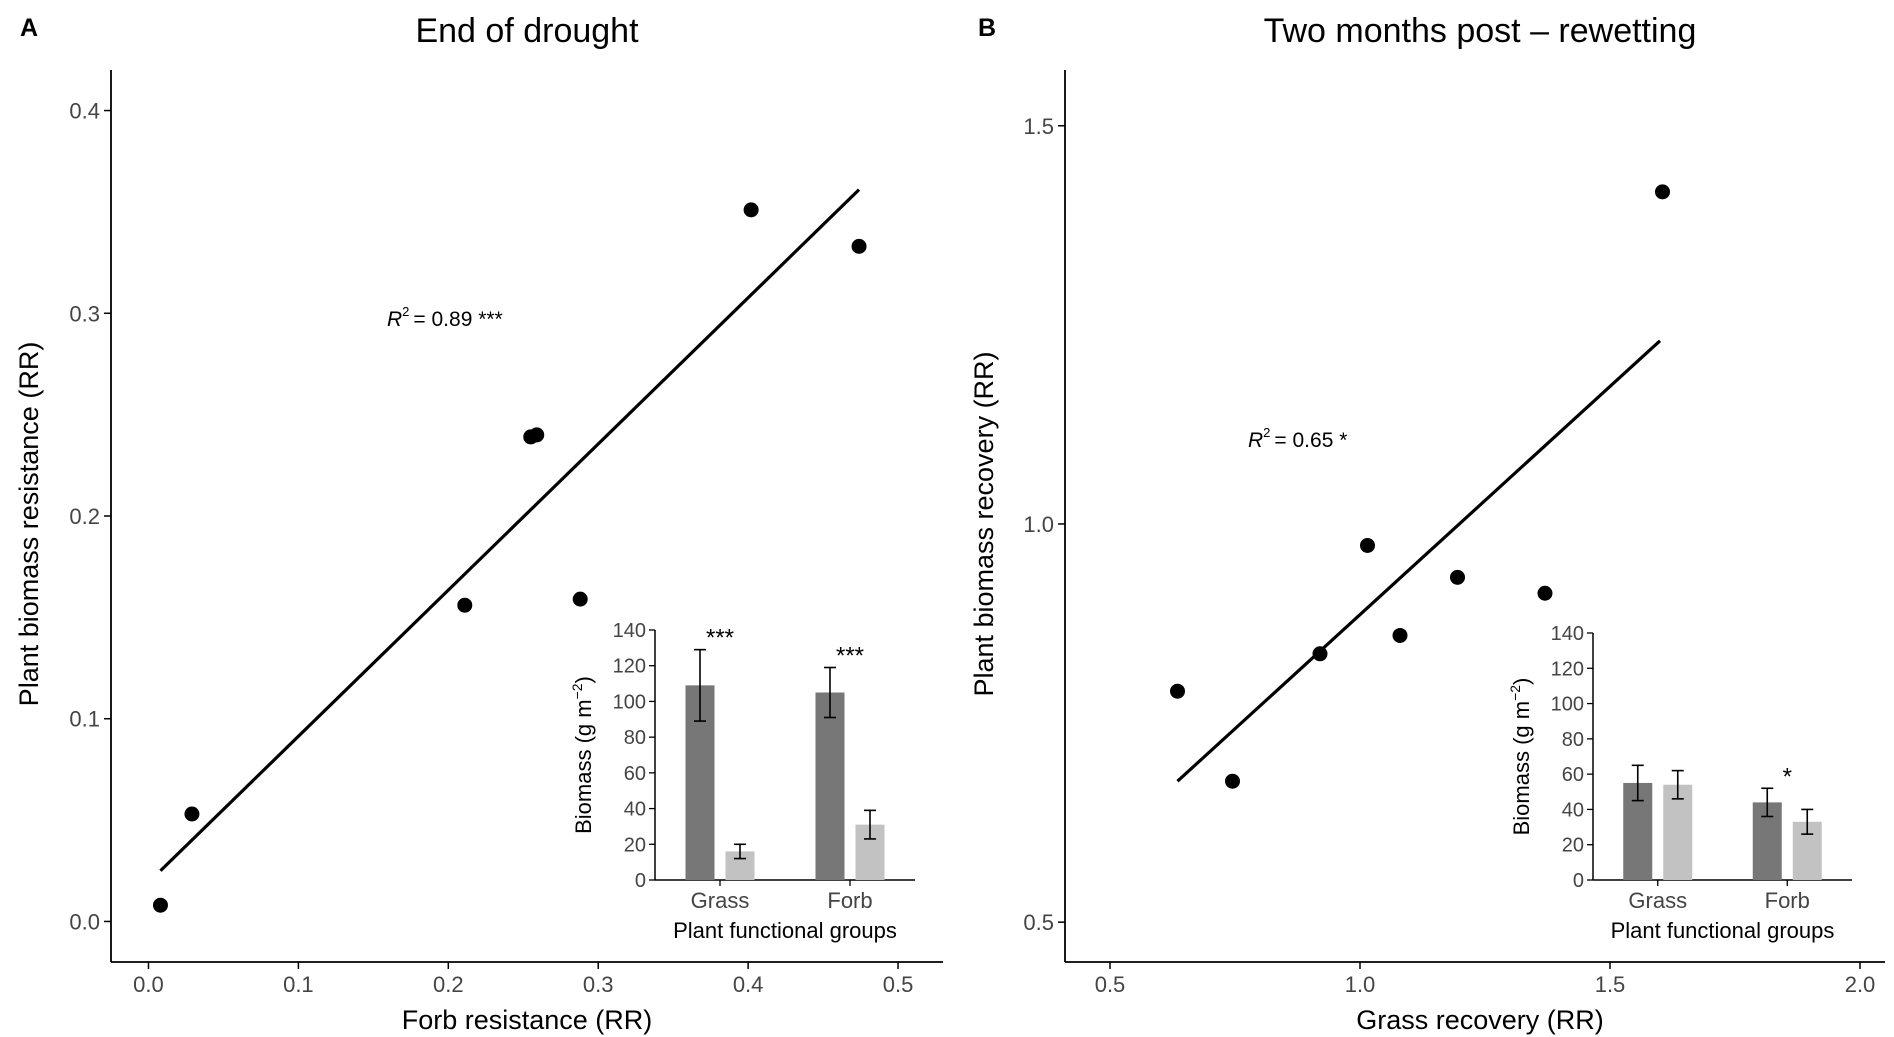  What do you see at coordinates (987, 28) in the screenshot?
I see `panel-letter: B` at bounding box center [987, 28].